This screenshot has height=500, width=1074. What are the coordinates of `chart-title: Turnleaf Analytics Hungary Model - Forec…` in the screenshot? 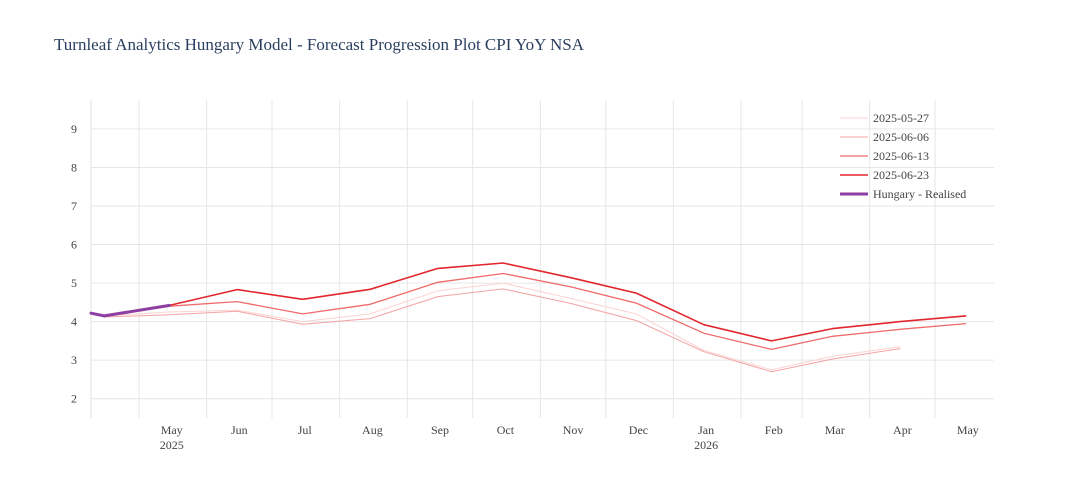 It's located at (319, 44).